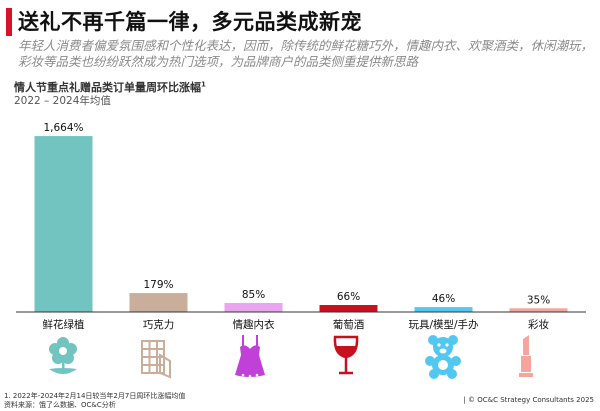 The height and width of the screenshot is (411, 600). Describe the element at coordinates (528, 400) in the screenshot. I see `copyright: | © OC&C Strategy Consultants 2025` at that location.